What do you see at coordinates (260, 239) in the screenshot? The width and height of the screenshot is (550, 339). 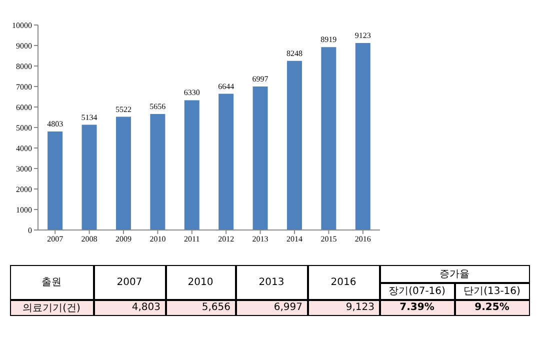 I see `x-tick-label: 2013` at bounding box center [260, 239].